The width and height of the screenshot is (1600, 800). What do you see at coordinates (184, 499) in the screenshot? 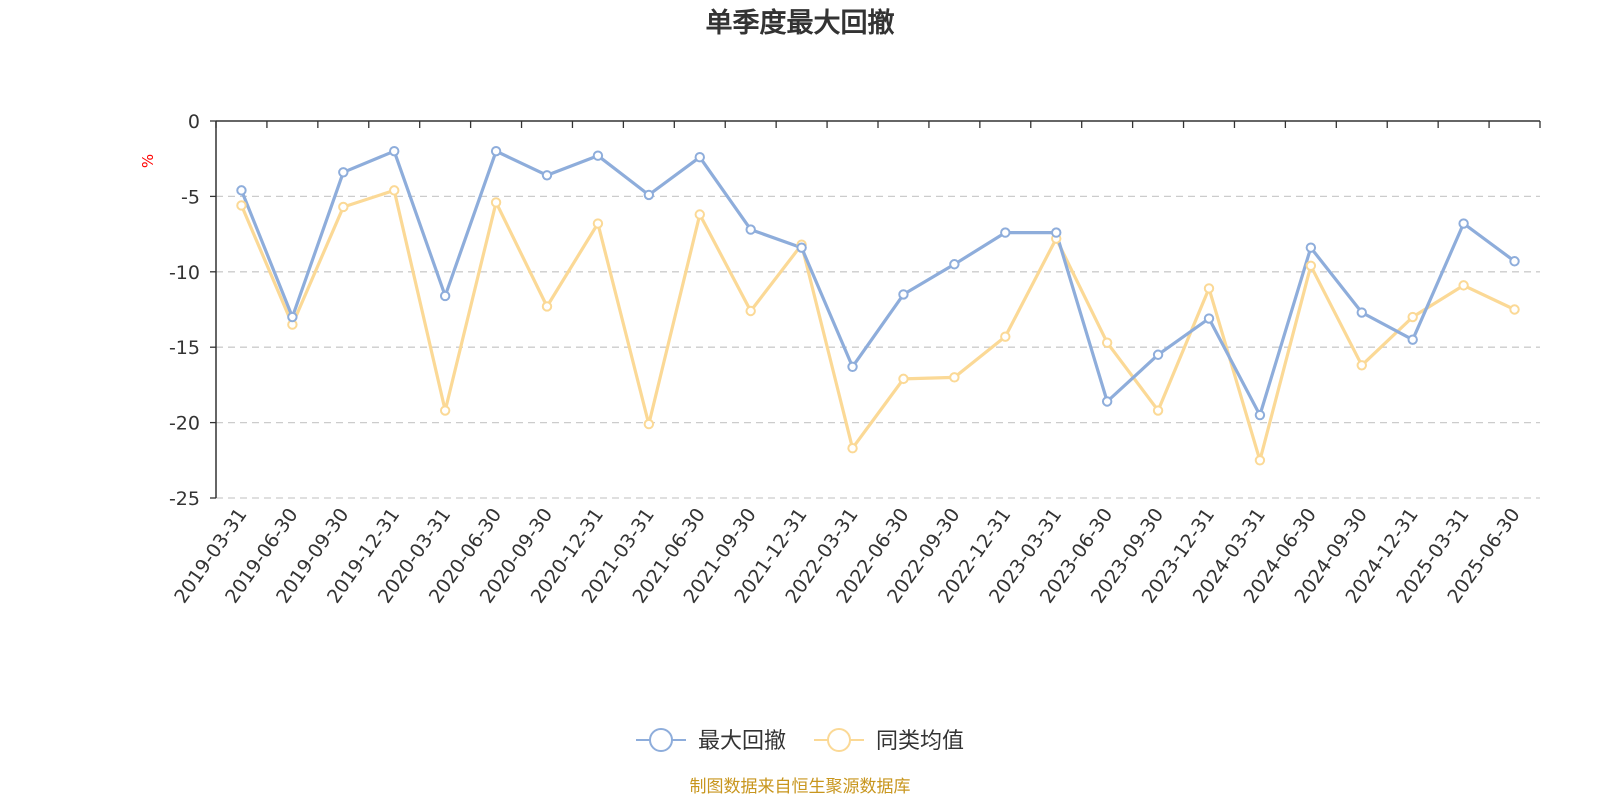
I see `y-tick-label: -25` at bounding box center [184, 499].